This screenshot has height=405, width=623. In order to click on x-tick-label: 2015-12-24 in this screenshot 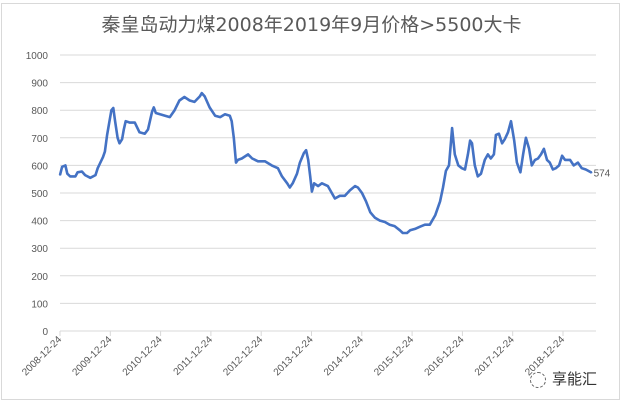, I will do `click(394, 356)`.